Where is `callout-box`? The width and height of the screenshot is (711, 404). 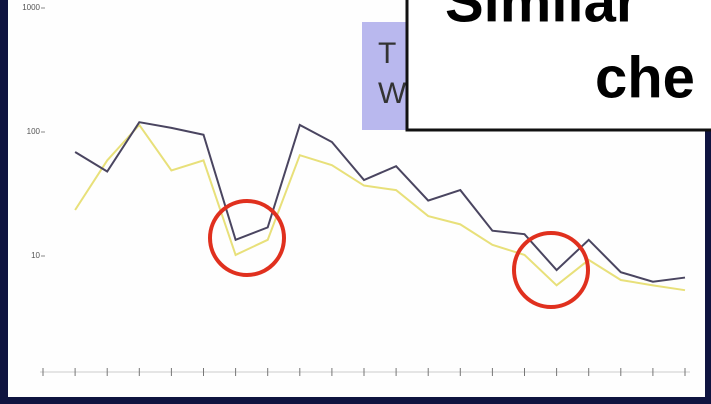 callout-box is located at coordinates (558, 66).